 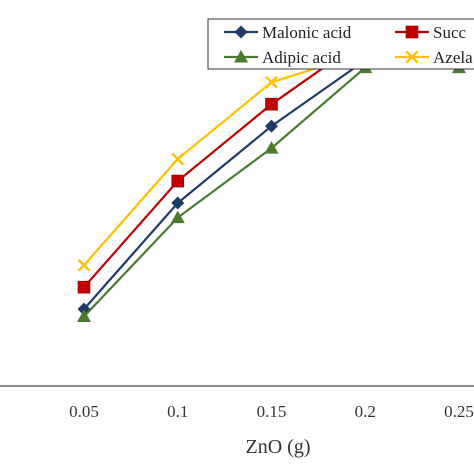 What do you see at coordinates (307, 32) in the screenshot?
I see `legend-label: Malonic acid` at bounding box center [307, 32].